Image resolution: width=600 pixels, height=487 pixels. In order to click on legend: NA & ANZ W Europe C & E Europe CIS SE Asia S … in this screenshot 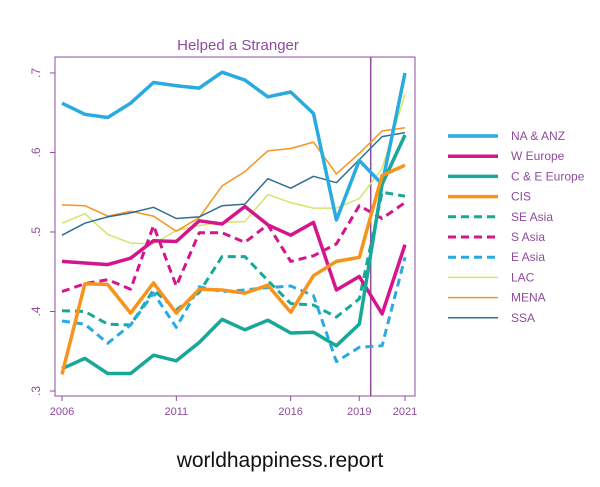, I will do `click(516, 227)`.